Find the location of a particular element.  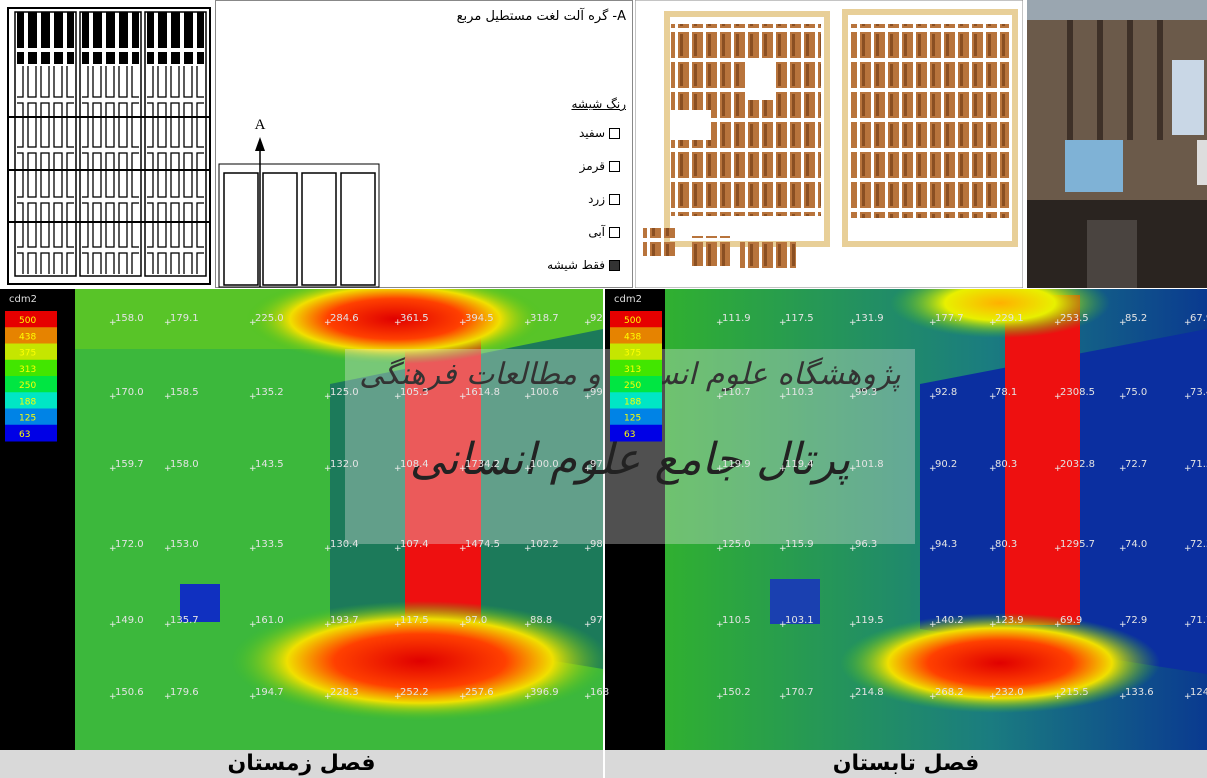

grid-value: 94.3 is located at coordinates (946, 544).